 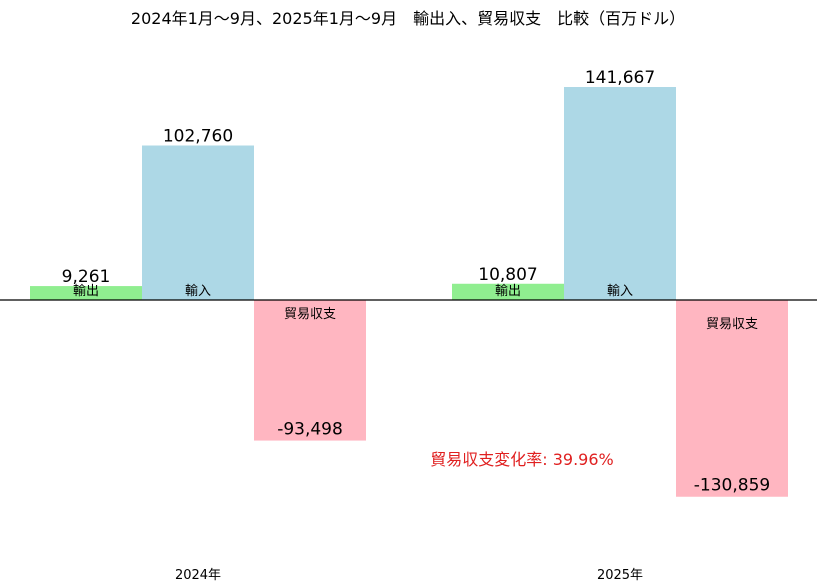 What do you see at coordinates (620, 575) in the screenshot?
I see `x-tick-label-1: 2025年` at bounding box center [620, 575].